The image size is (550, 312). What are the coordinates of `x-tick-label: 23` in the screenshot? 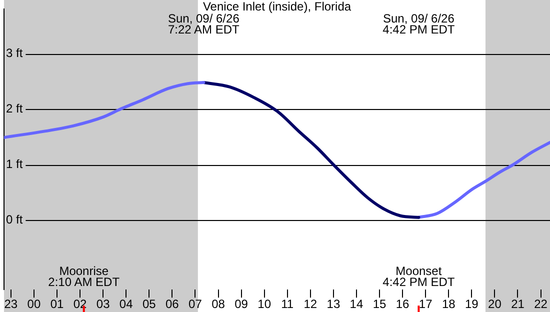 It's located at (11, 304).